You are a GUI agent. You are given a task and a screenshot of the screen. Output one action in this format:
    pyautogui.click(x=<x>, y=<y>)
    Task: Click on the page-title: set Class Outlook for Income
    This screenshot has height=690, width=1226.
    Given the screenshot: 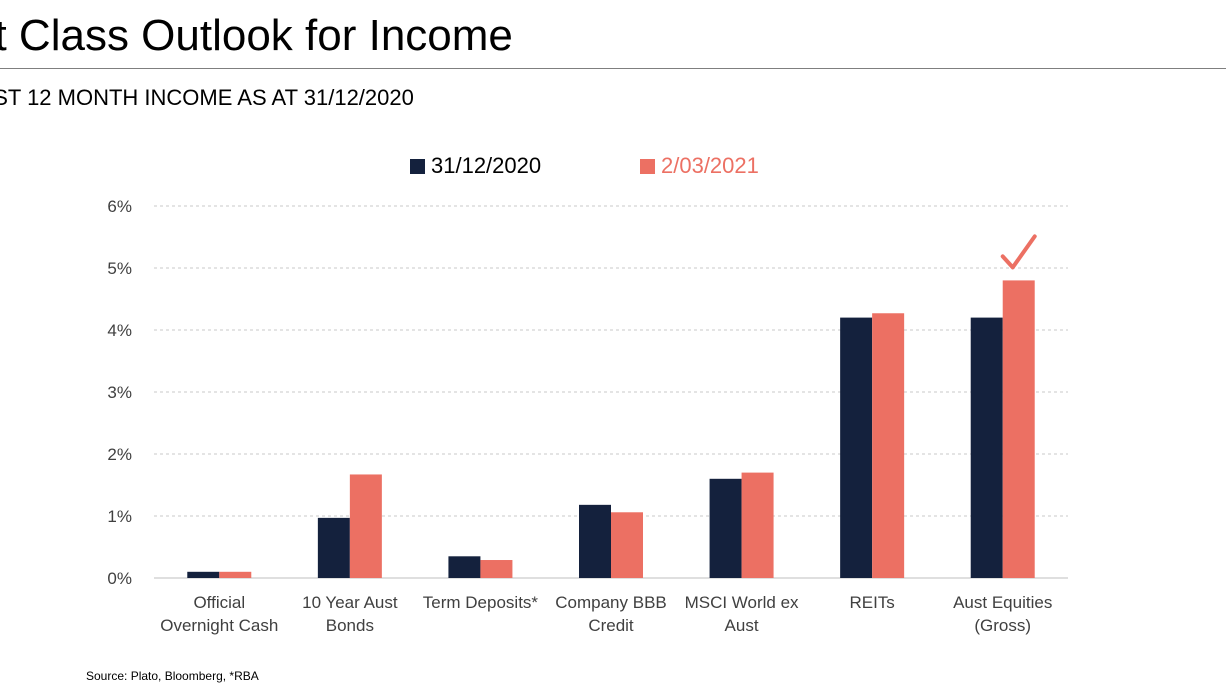 What is the action you would take?
    pyautogui.click(x=256, y=35)
    